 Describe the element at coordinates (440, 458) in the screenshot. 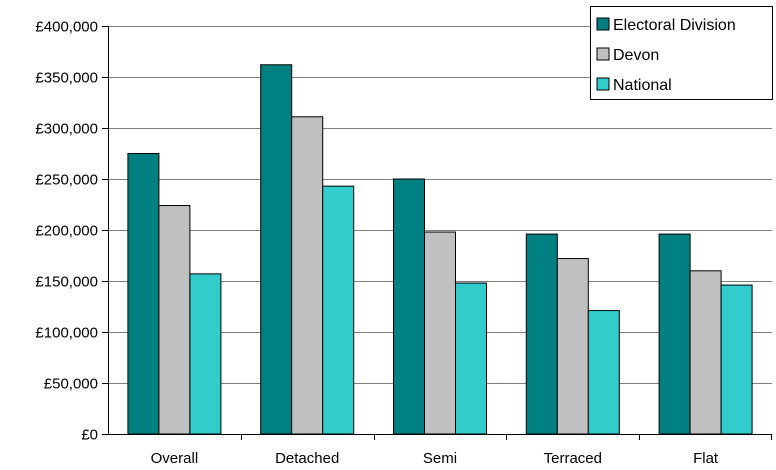

I see `x-tick-label: Semi` at that location.